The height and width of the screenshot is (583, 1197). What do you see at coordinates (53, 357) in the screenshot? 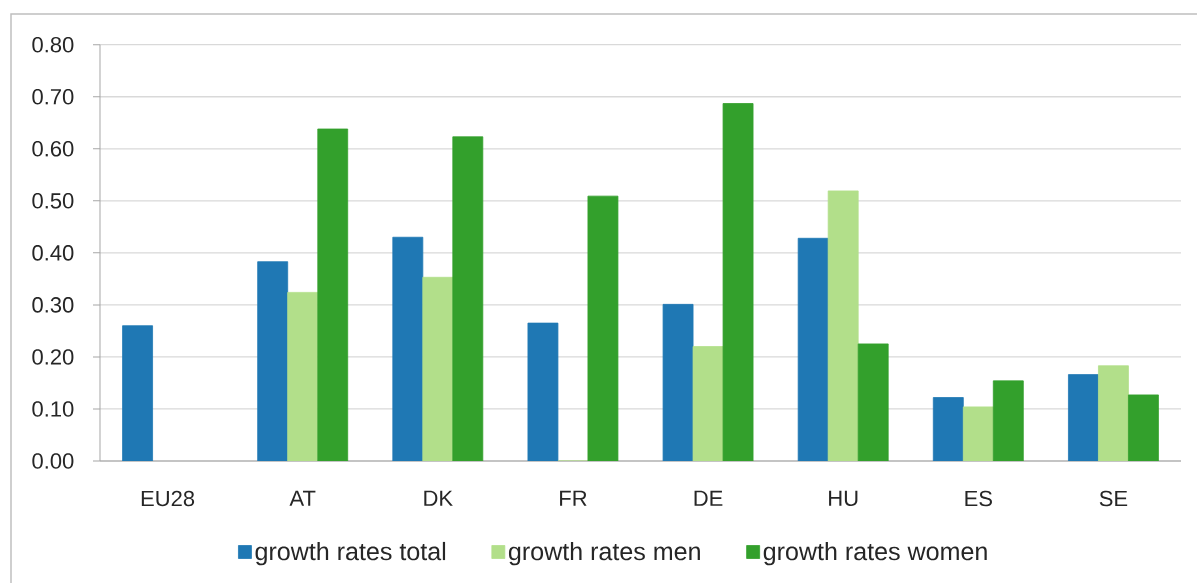
I see `y-tick-label: 0.20` at bounding box center [53, 357].